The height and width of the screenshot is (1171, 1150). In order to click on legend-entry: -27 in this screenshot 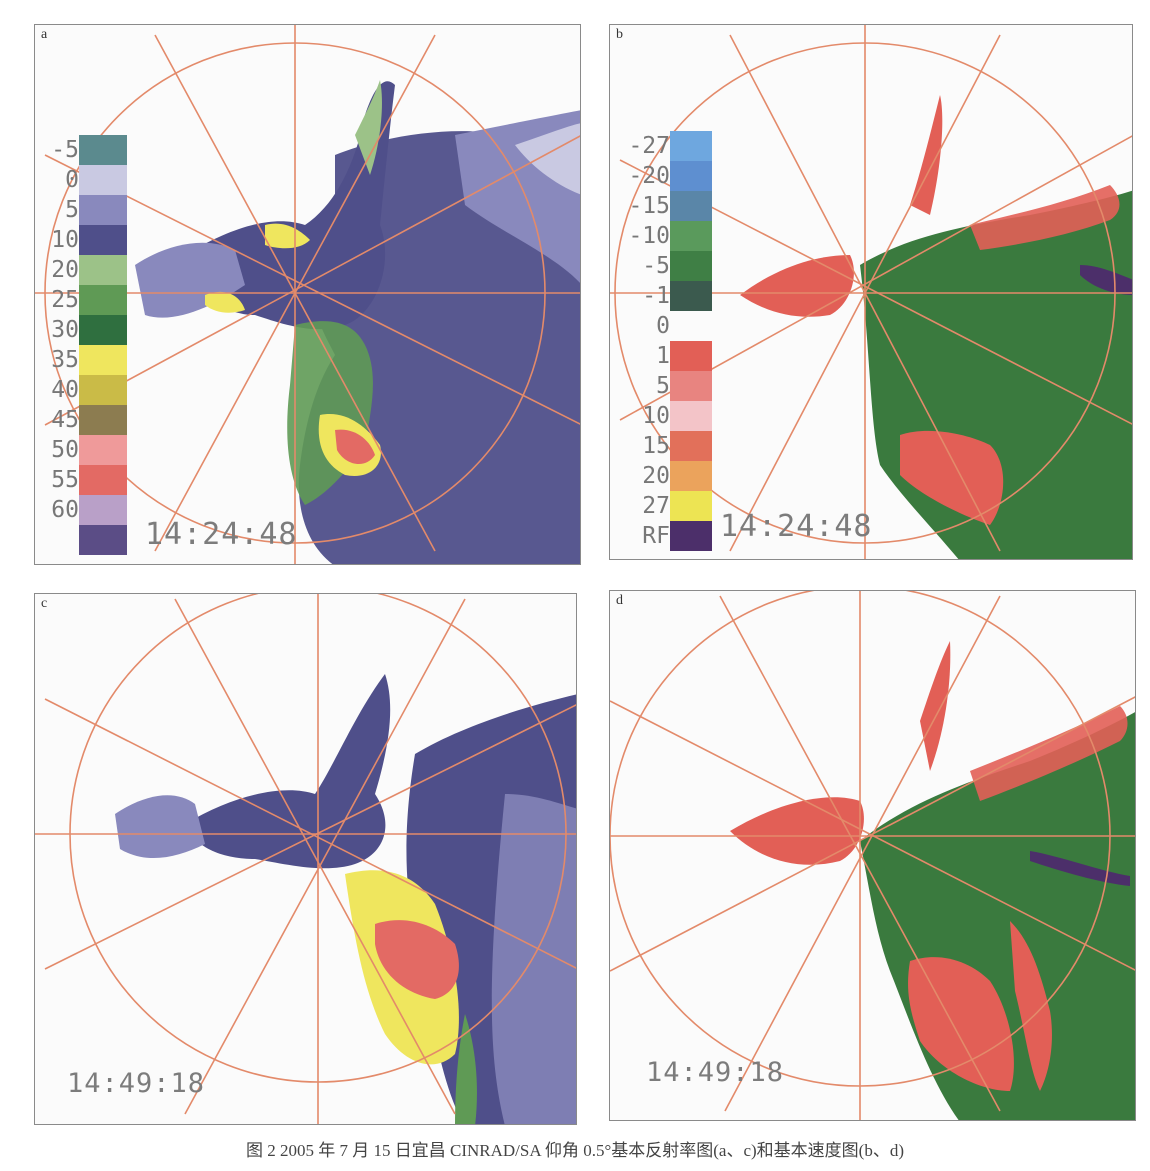, I will do `click(665, 146)`.